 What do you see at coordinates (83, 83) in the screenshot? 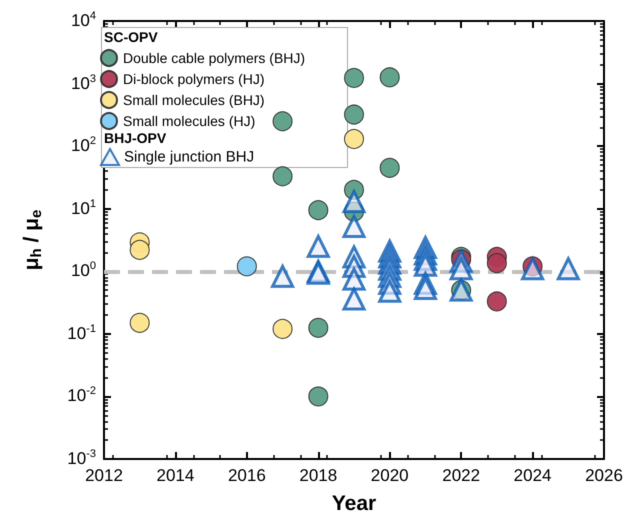
I see `y-tick-label: 10$^{3}$` at bounding box center [83, 83].